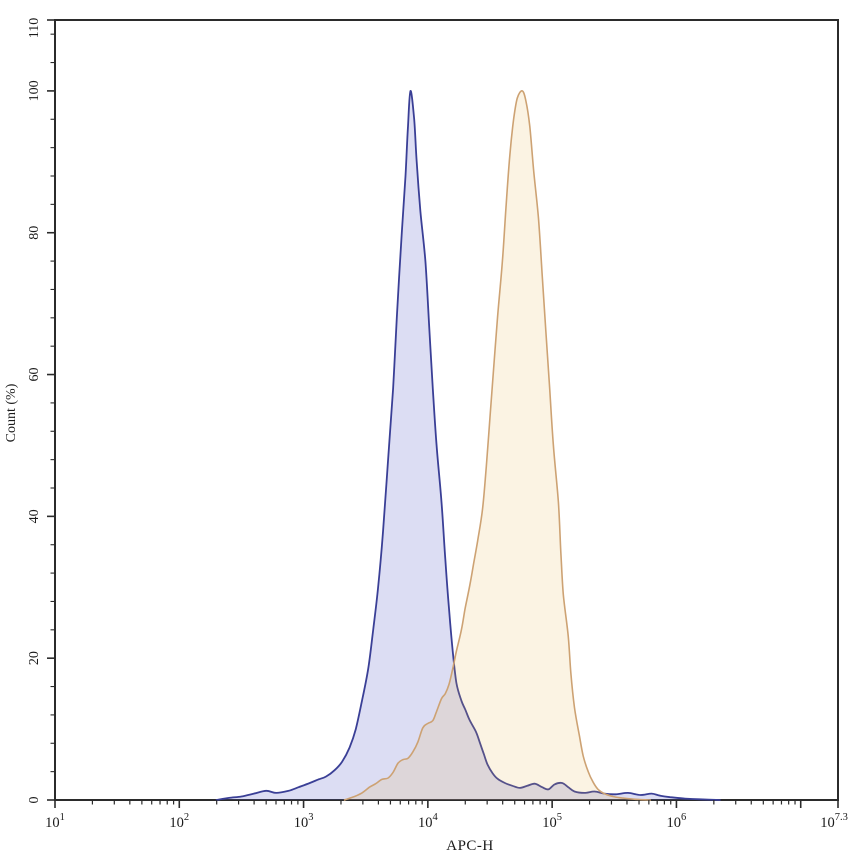 The image size is (853, 856). Describe the element at coordinates (470, 846) in the screenshot. I see `x-axis-title: APC-H` at that location.